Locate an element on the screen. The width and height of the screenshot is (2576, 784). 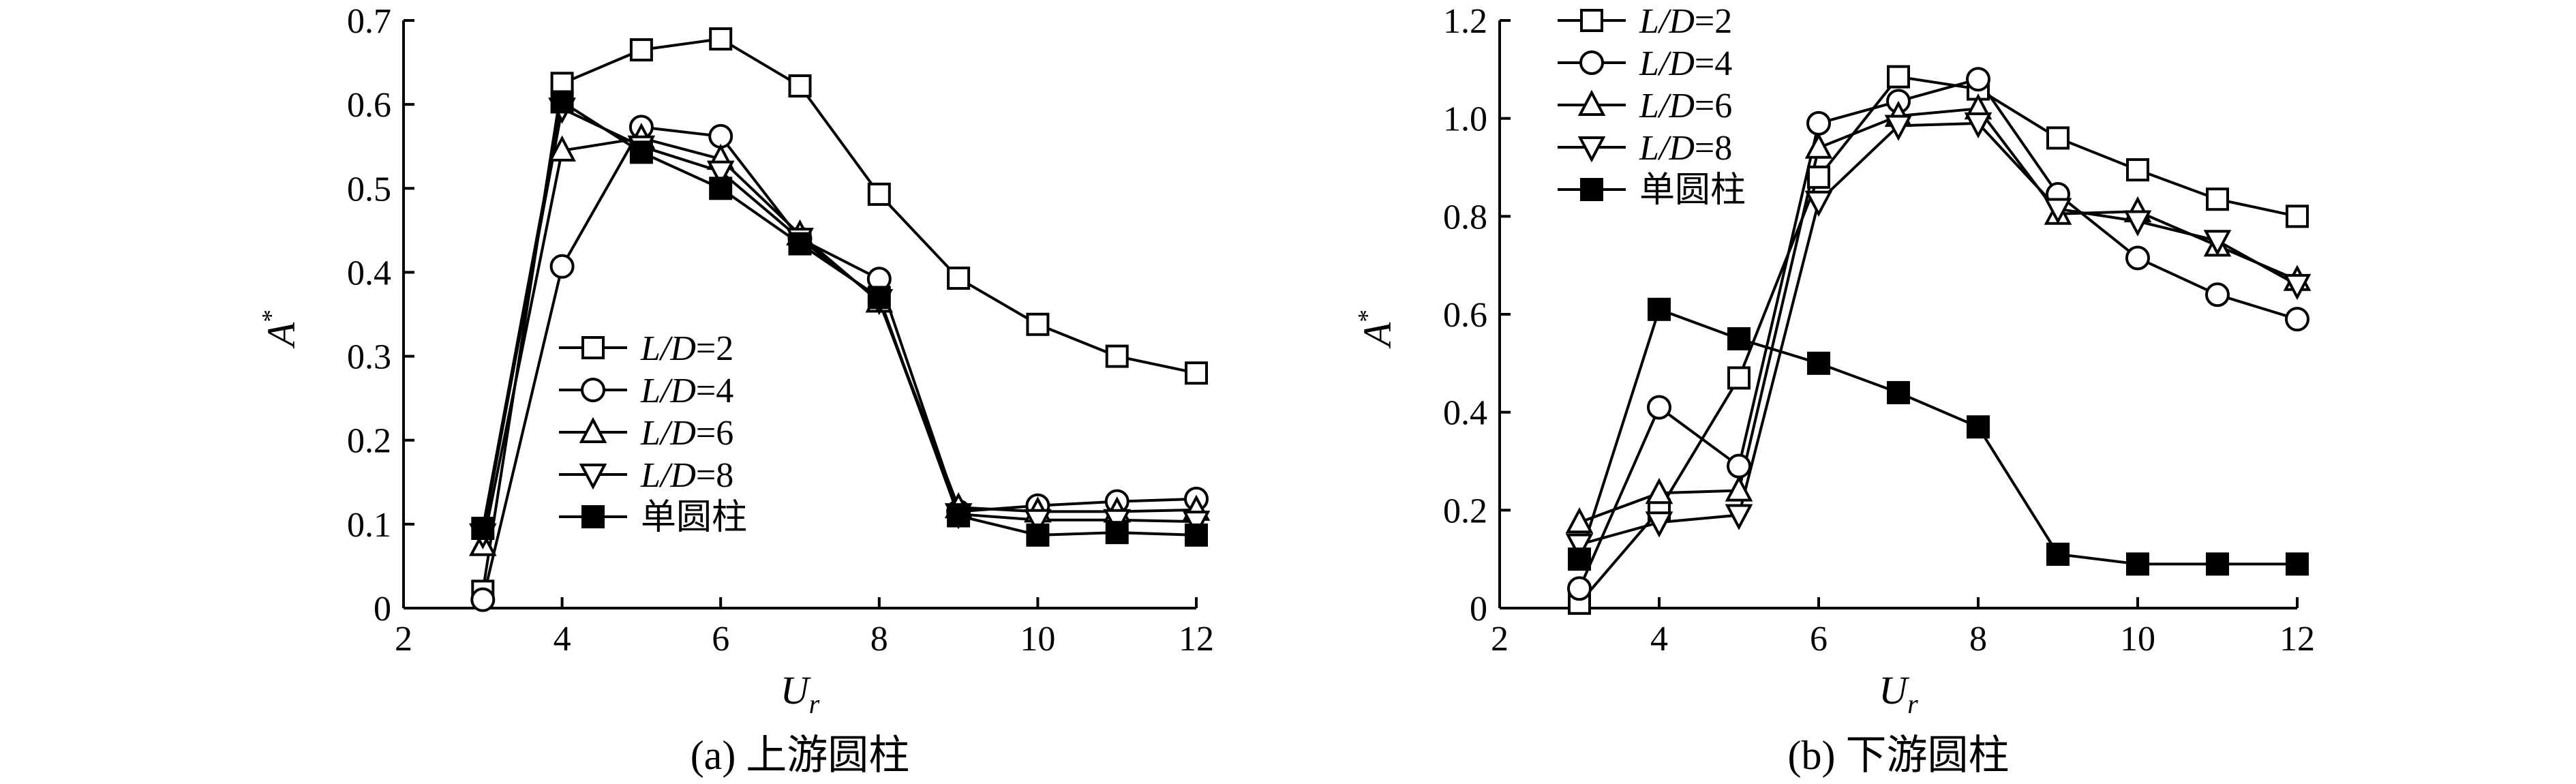
y-tick-label: 0.3 is located at coordinates (369, 357).